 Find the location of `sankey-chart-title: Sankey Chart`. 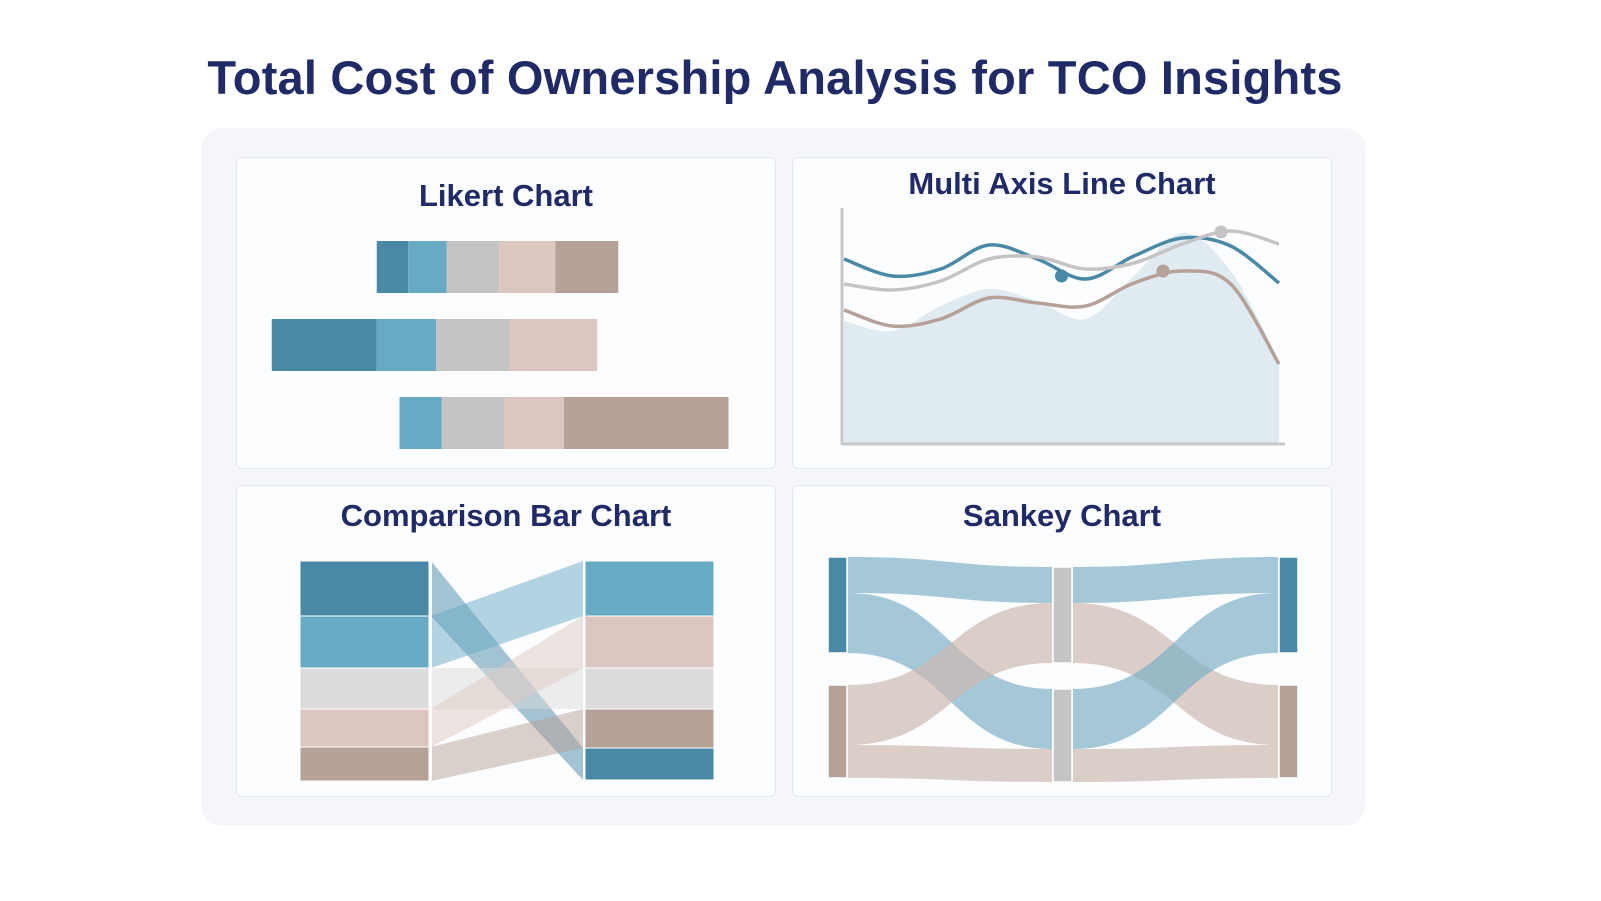

sankey-chart-title: Sankey Chart is located at coordinates (1062, 515).